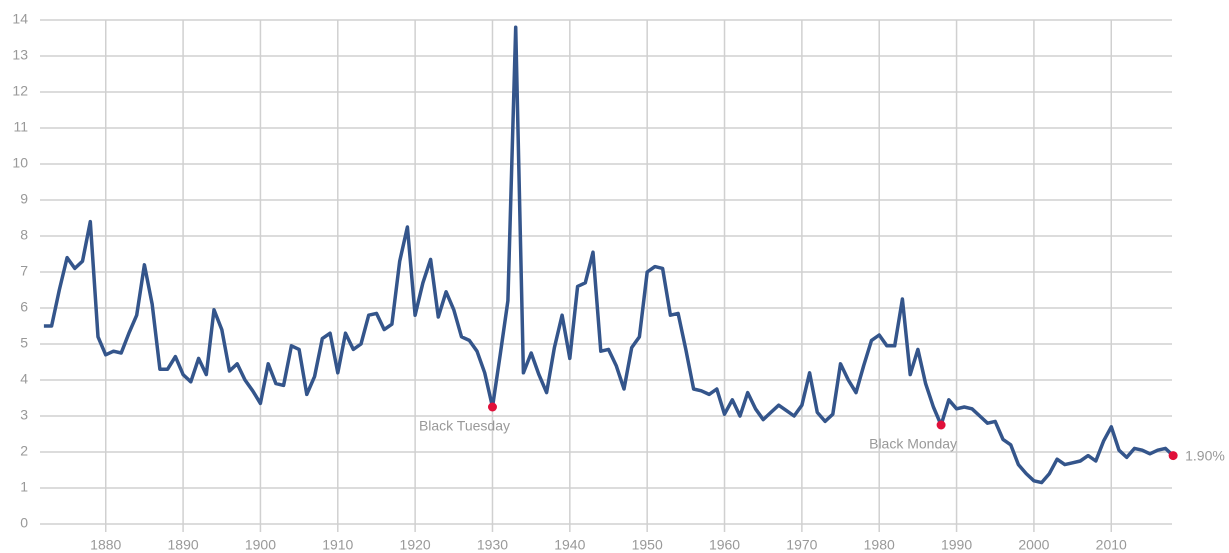 The image size is (1229, 553). What do you see at coordinates (20, 163) in the screenshot?
I see `y-tick-label: 10` at bounding box center [20, 163].